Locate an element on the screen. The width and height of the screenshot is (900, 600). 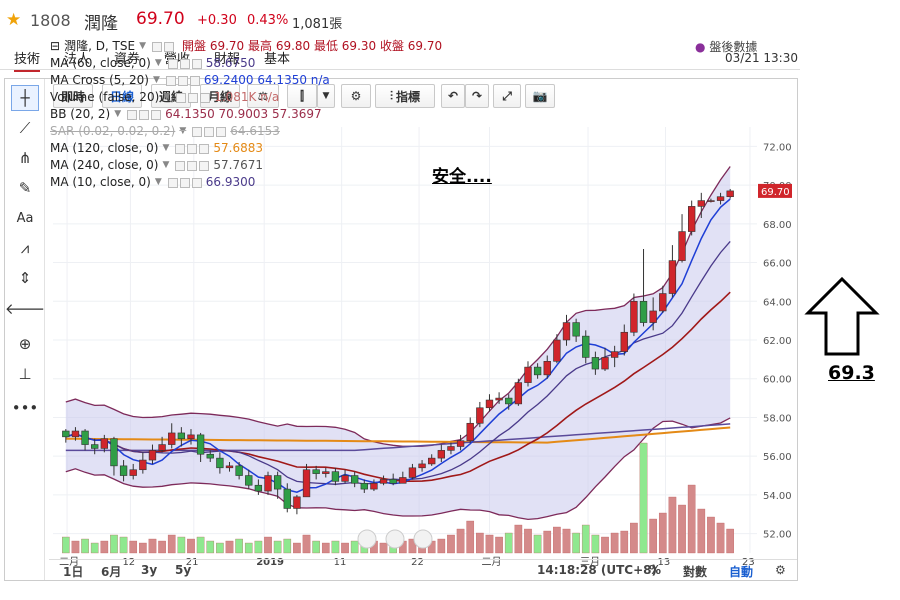
text-tool-icon: Aa is located at coordinates (25, 218).